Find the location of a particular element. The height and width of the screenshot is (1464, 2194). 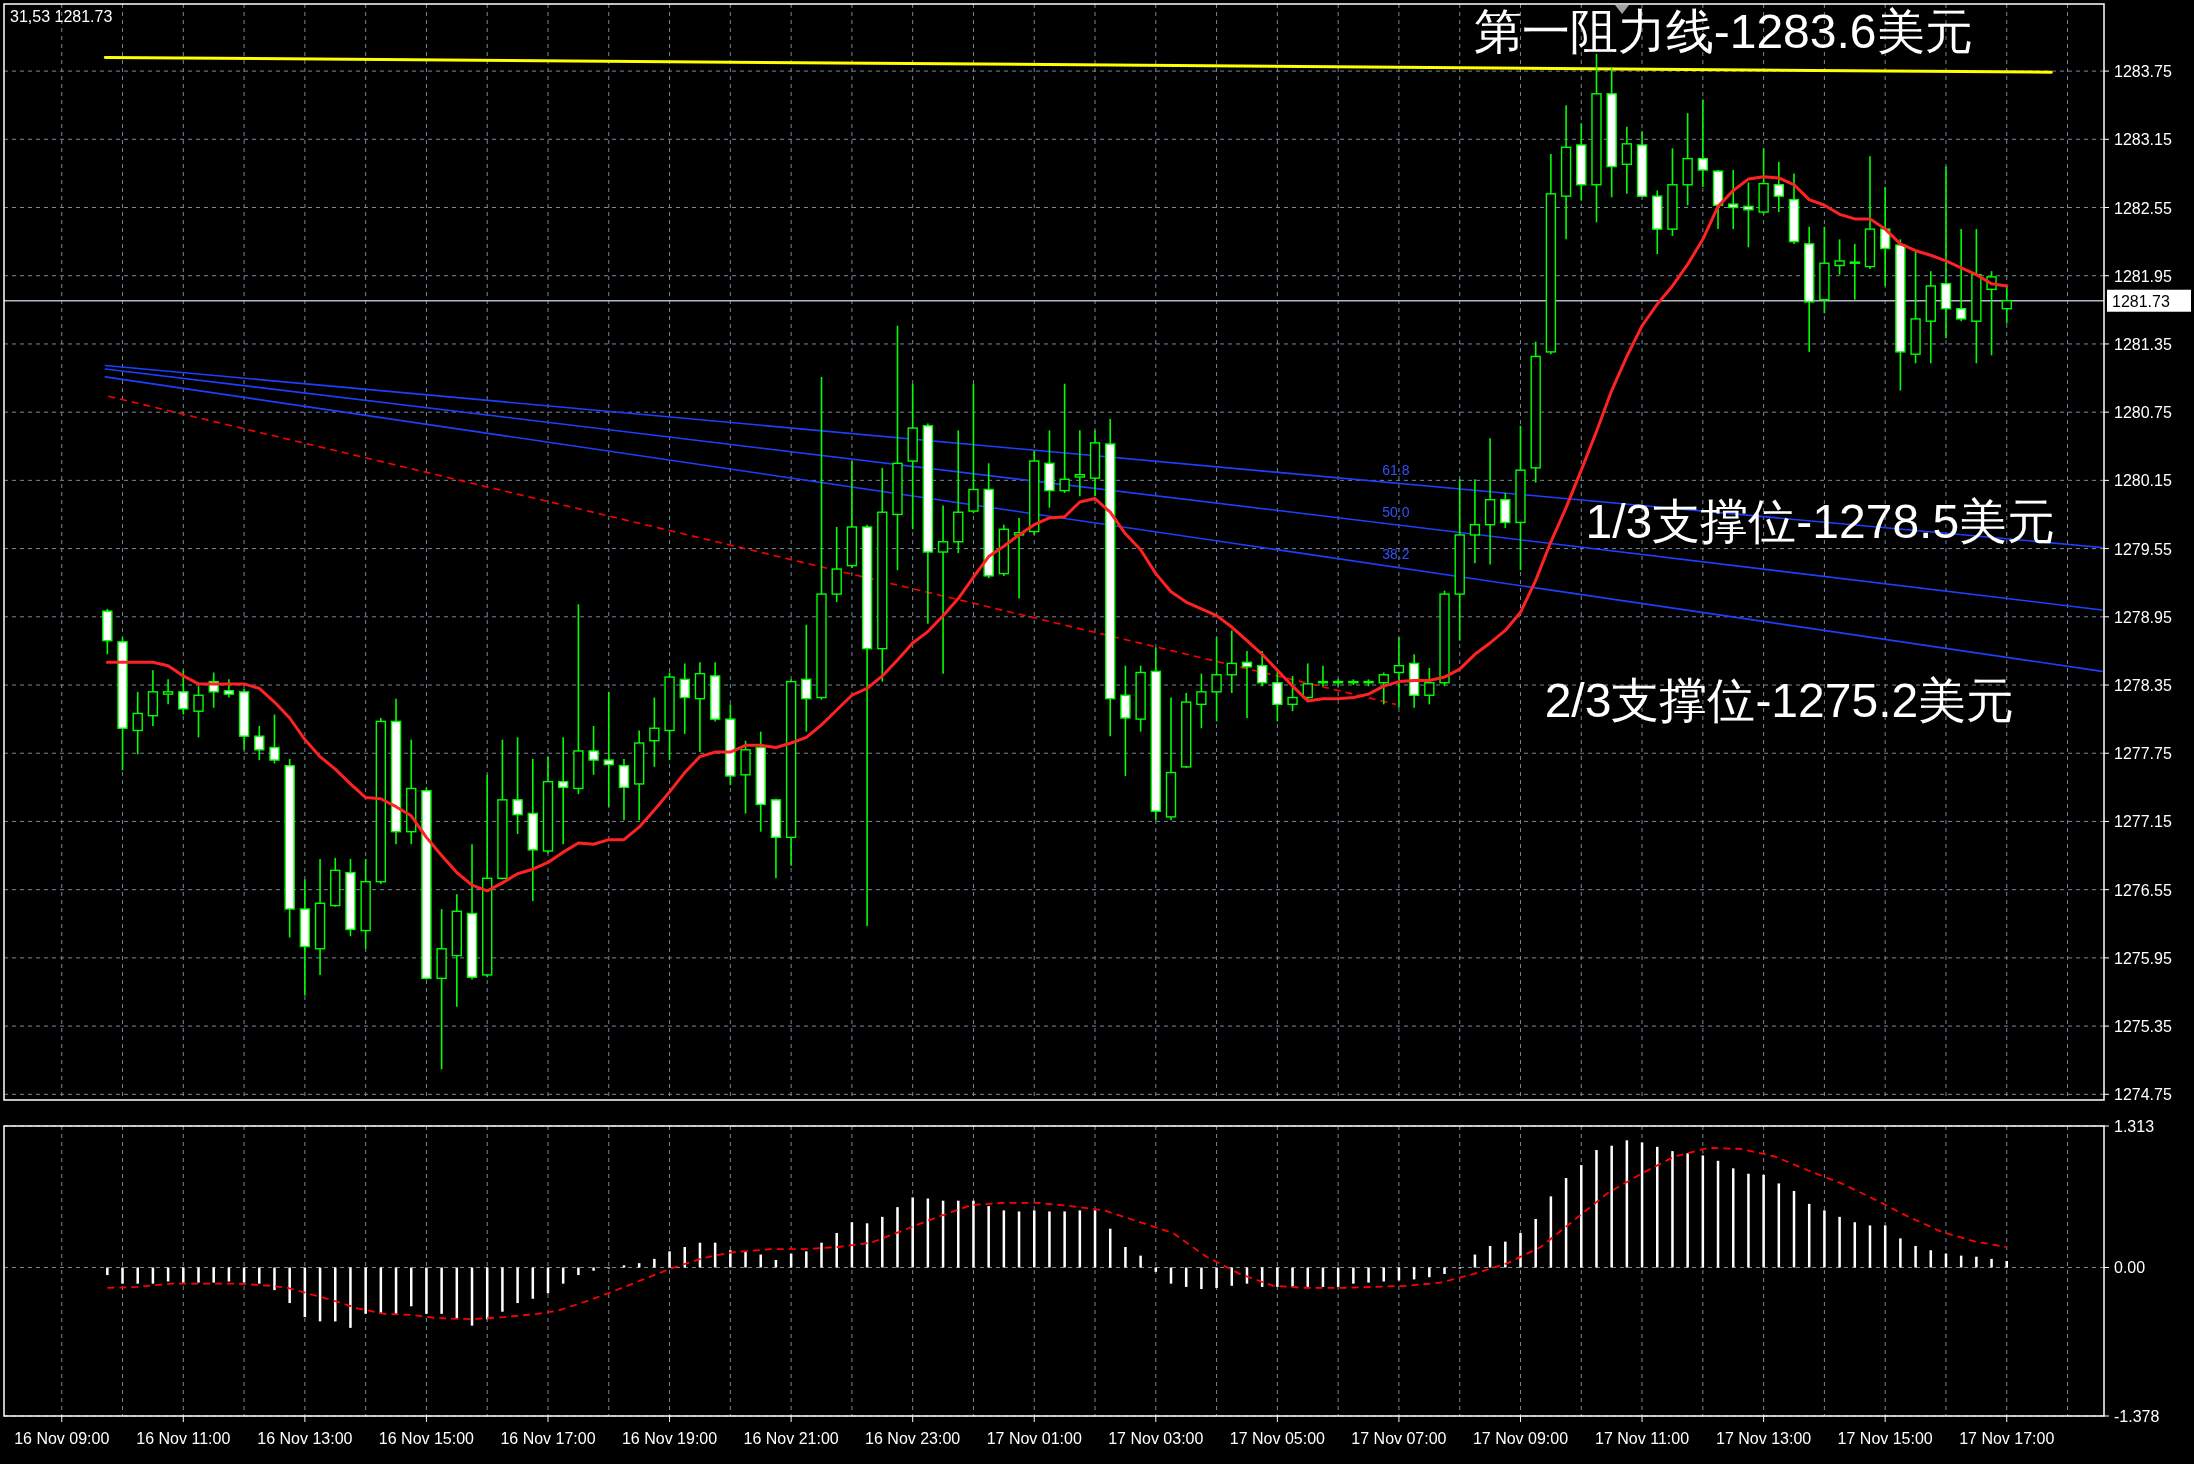

x-tick-label: 17 Nov 07:00 is located at coordinates (1399, 1438).